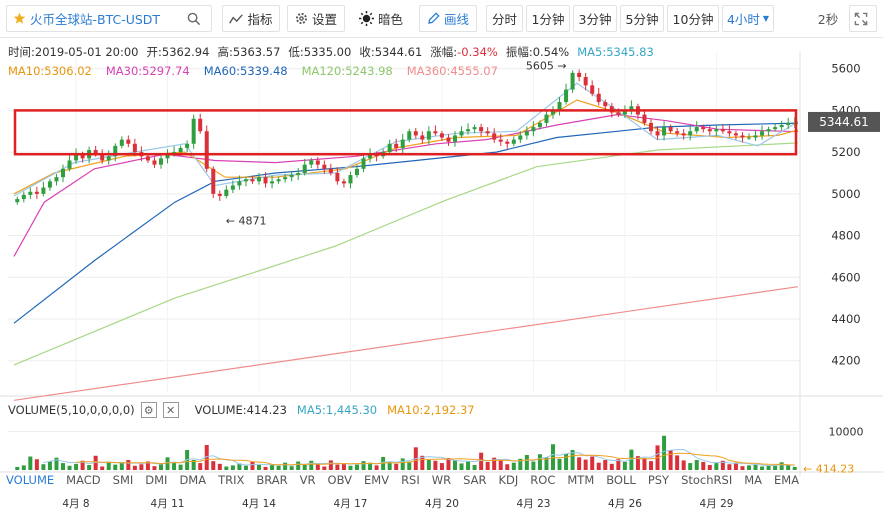 The image size is (883, 517). I want to click on info-amplitude: 振幅:0.54%, so click(537, 52).